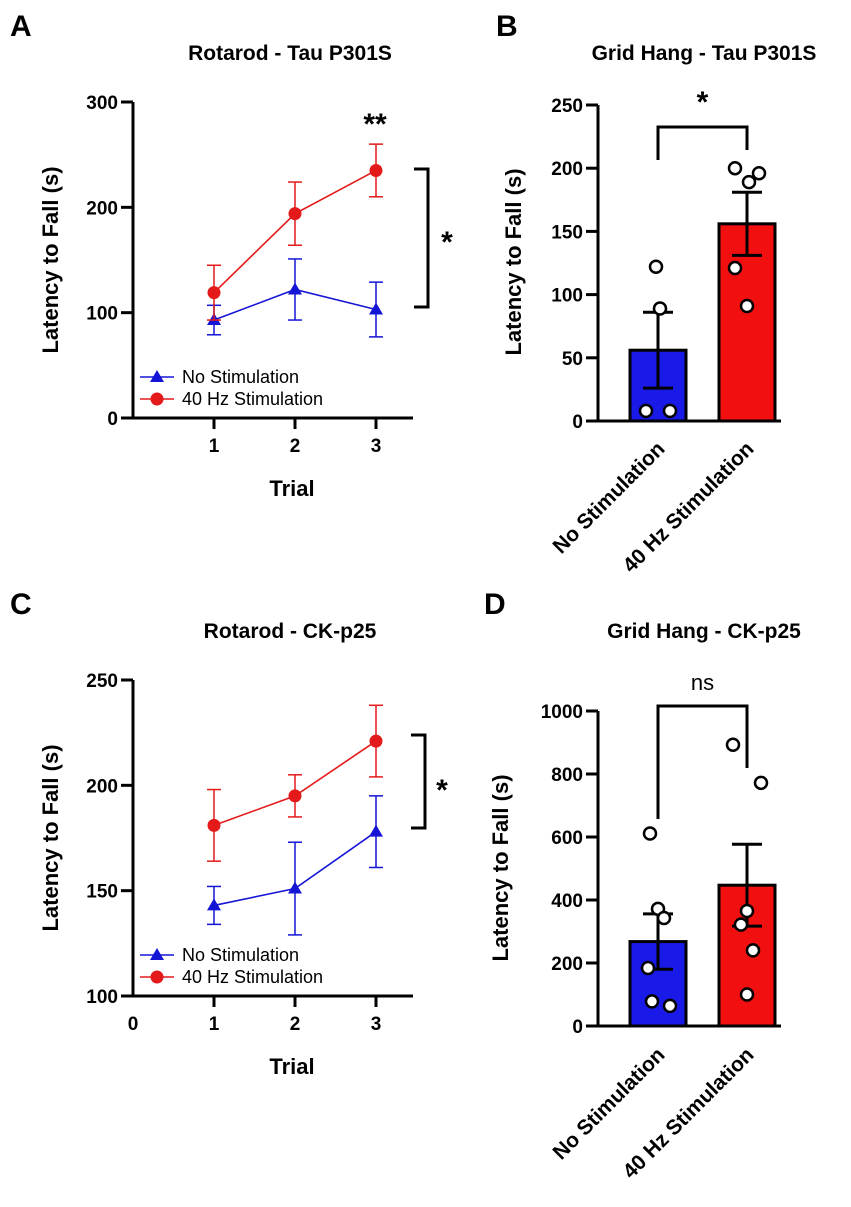 Image resolution: width=851 pixels, height=1207 pixels. I want to click on panel-a-significance-star: *, so click(447, 242).